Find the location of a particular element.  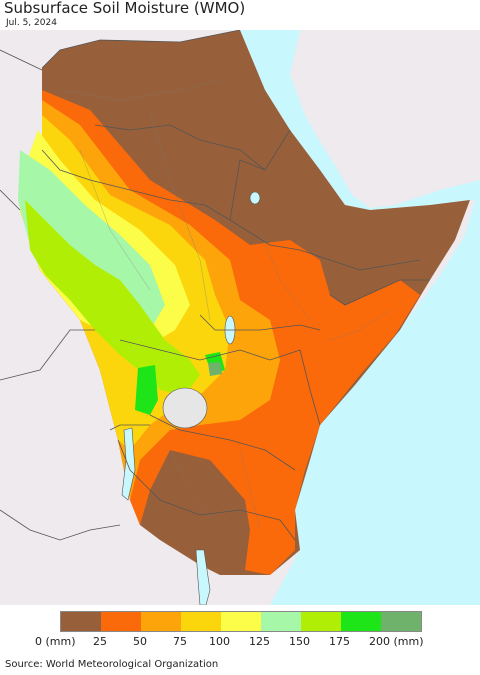

legend-label-200: 200 (mm) is located at coordinates (396, 641).